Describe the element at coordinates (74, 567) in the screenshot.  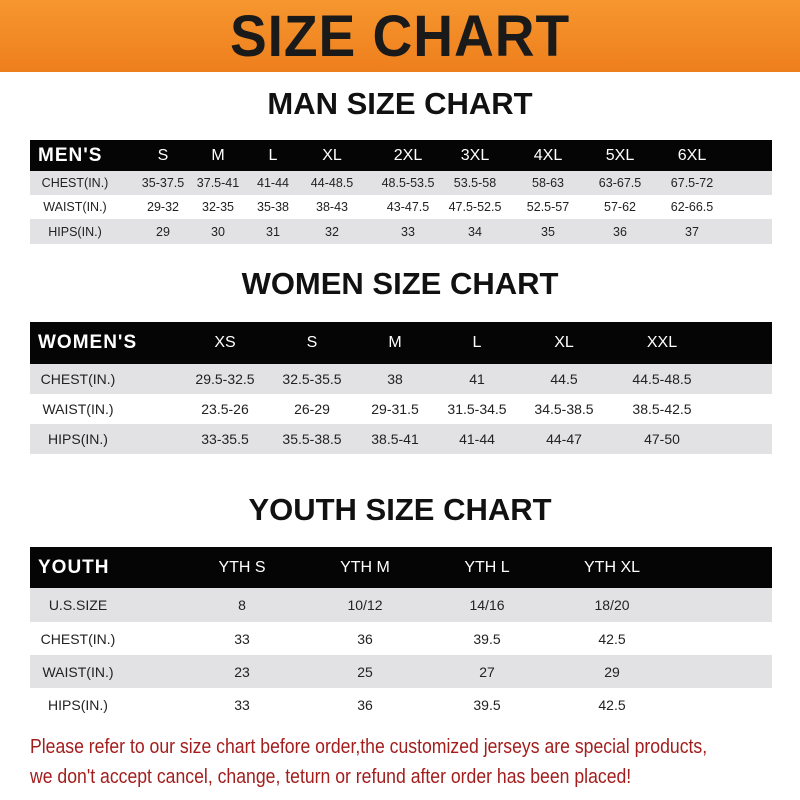
I see `table-header-label: YOUTH` at that location.